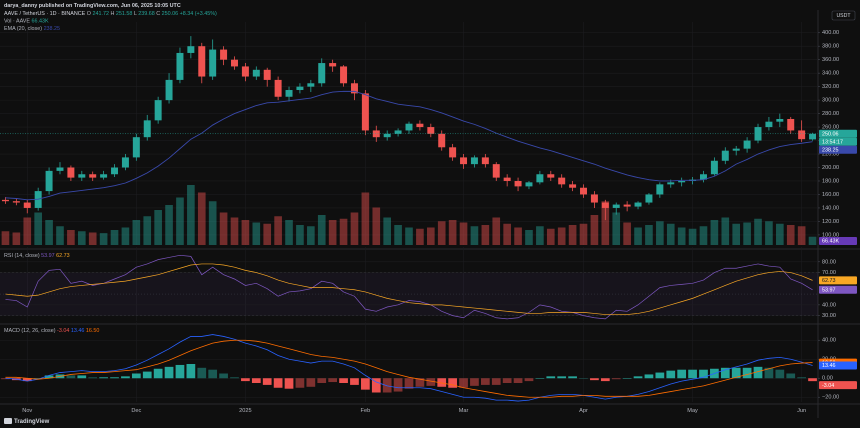  What do you see at coordinates (32, 29) in the screenshot?
I see `legend: EMA (20, close) 238.25` at bounding box center [32, 29].